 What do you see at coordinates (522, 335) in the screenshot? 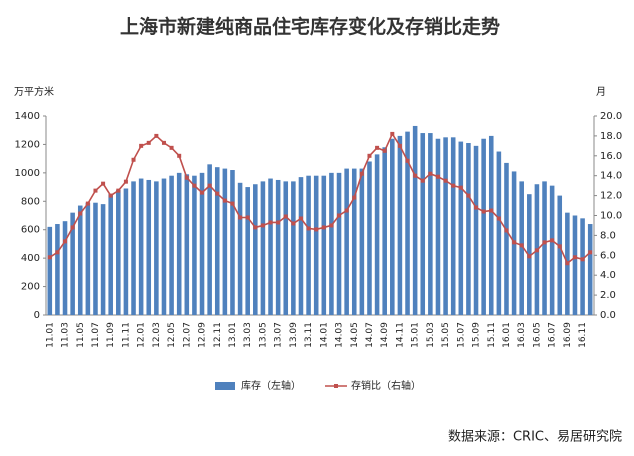
I see `x-tick-label: 16.03` at bounding box center [522, 335].